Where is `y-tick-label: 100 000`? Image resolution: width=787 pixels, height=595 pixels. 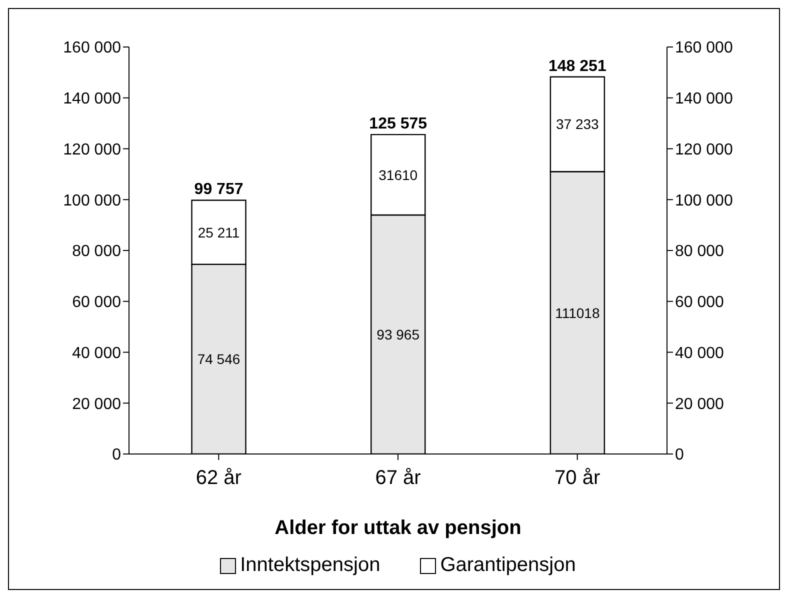 y-tick-label: 100 000 is located at coordinates (92, 201).